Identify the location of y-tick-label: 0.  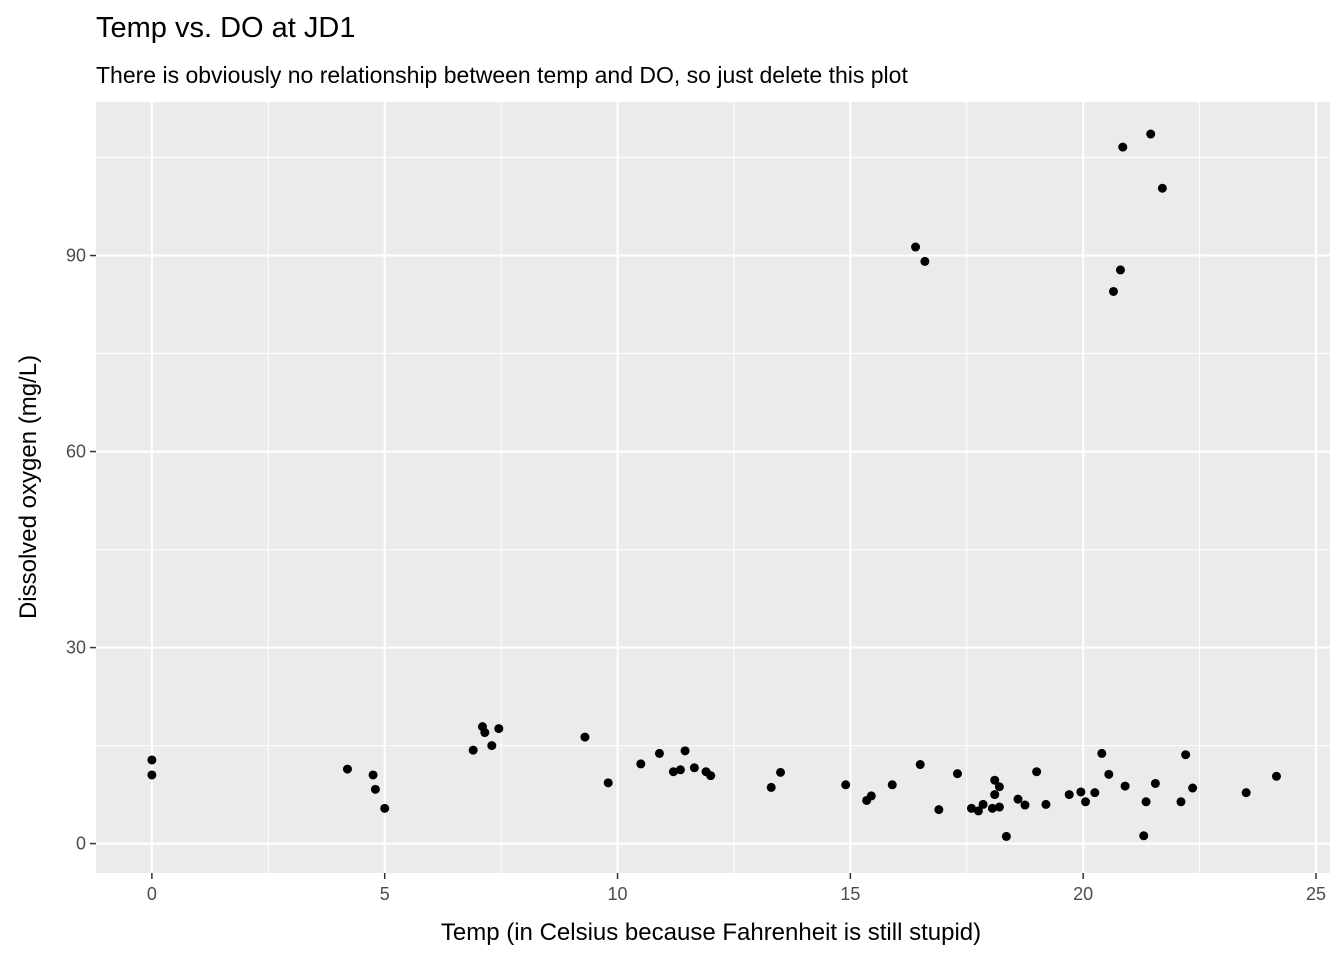
(81, 844).